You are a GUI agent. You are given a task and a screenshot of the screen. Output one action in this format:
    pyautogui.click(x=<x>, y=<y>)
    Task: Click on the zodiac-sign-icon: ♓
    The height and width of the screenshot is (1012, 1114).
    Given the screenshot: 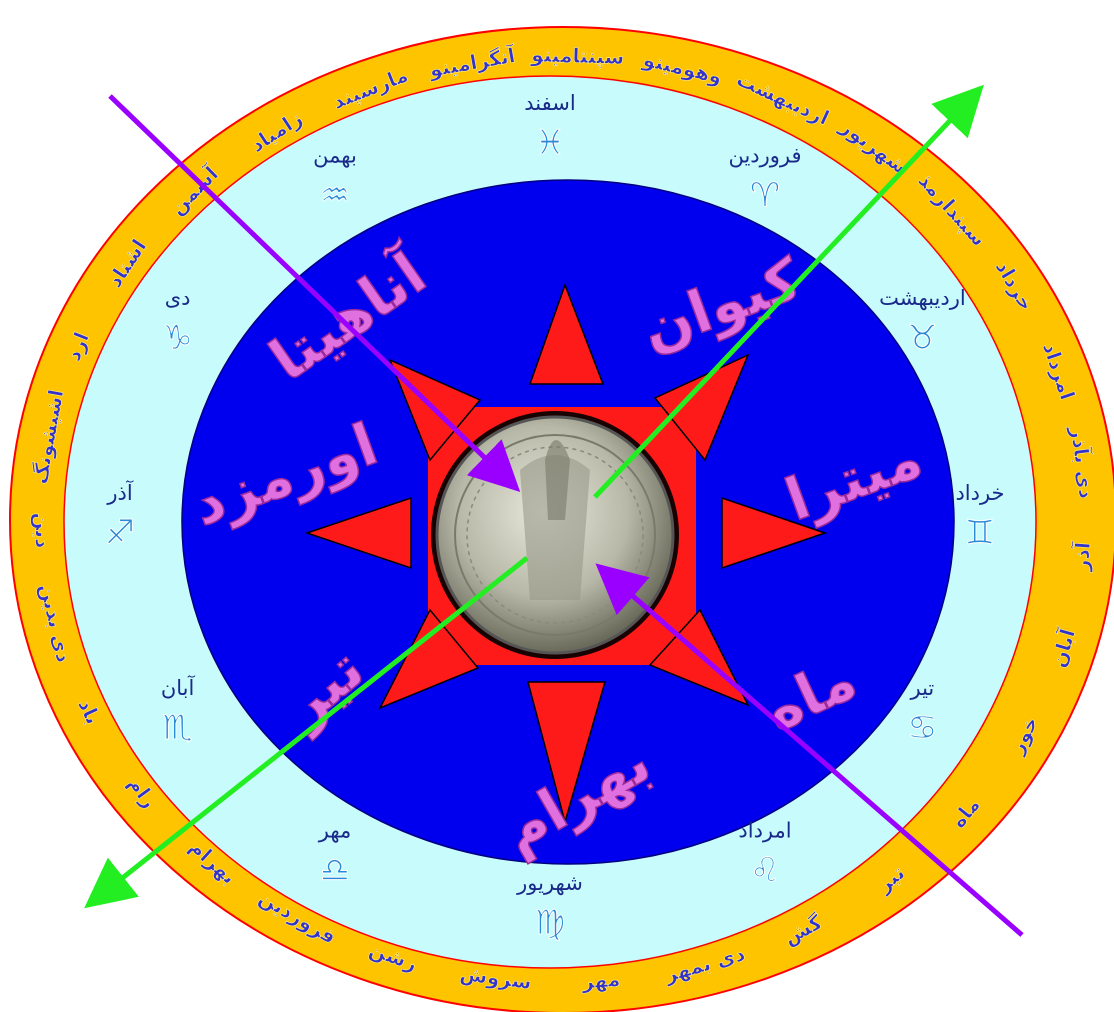 What is the action you would take?
    pyautogui.click(x=550, y=143)
    